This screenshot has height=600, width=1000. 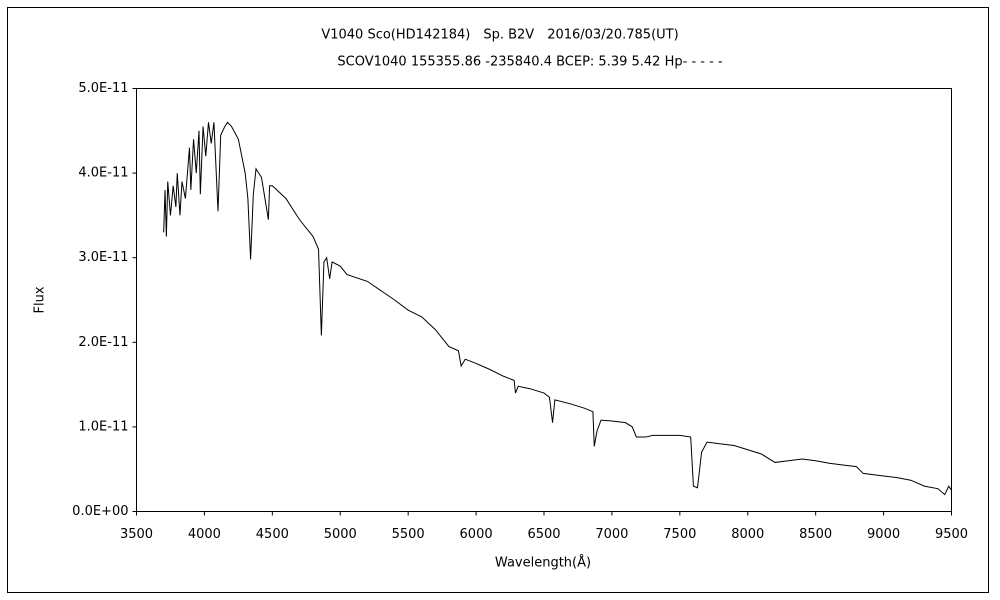 I want to click on x-tick-label: 6000, so click(x=476, y=534).